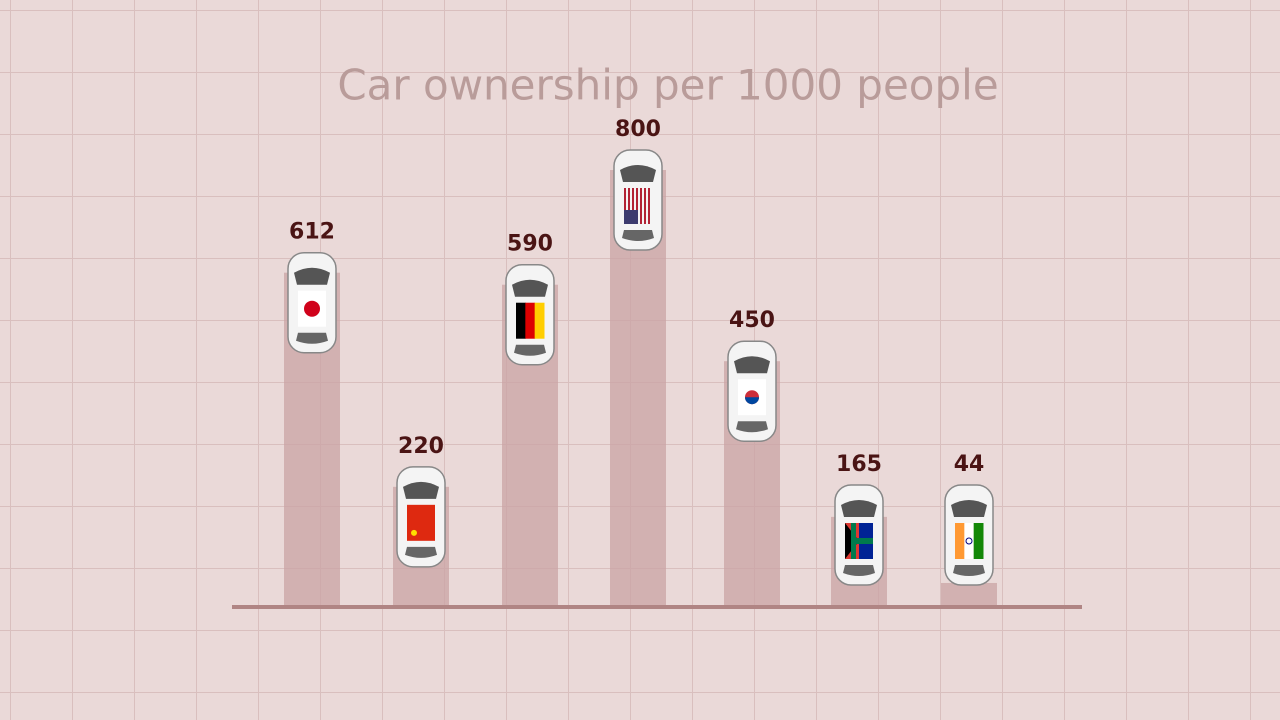  What do you see at coordinates (969, 464) in the screenshot?
I see `value-label: 44` at bounding box center [969, 464].